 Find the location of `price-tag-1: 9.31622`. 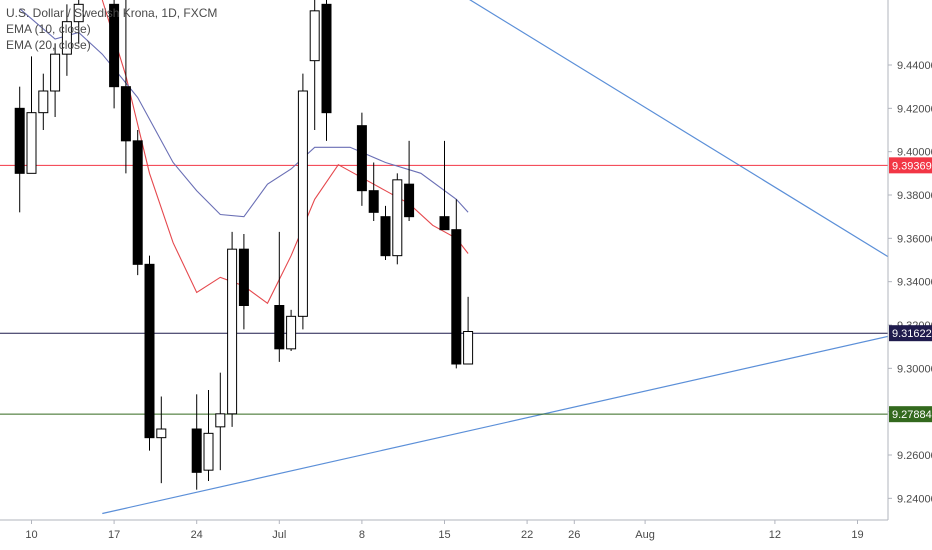

price-tag-1: 9.31622 is located at coordinates (910, 333).